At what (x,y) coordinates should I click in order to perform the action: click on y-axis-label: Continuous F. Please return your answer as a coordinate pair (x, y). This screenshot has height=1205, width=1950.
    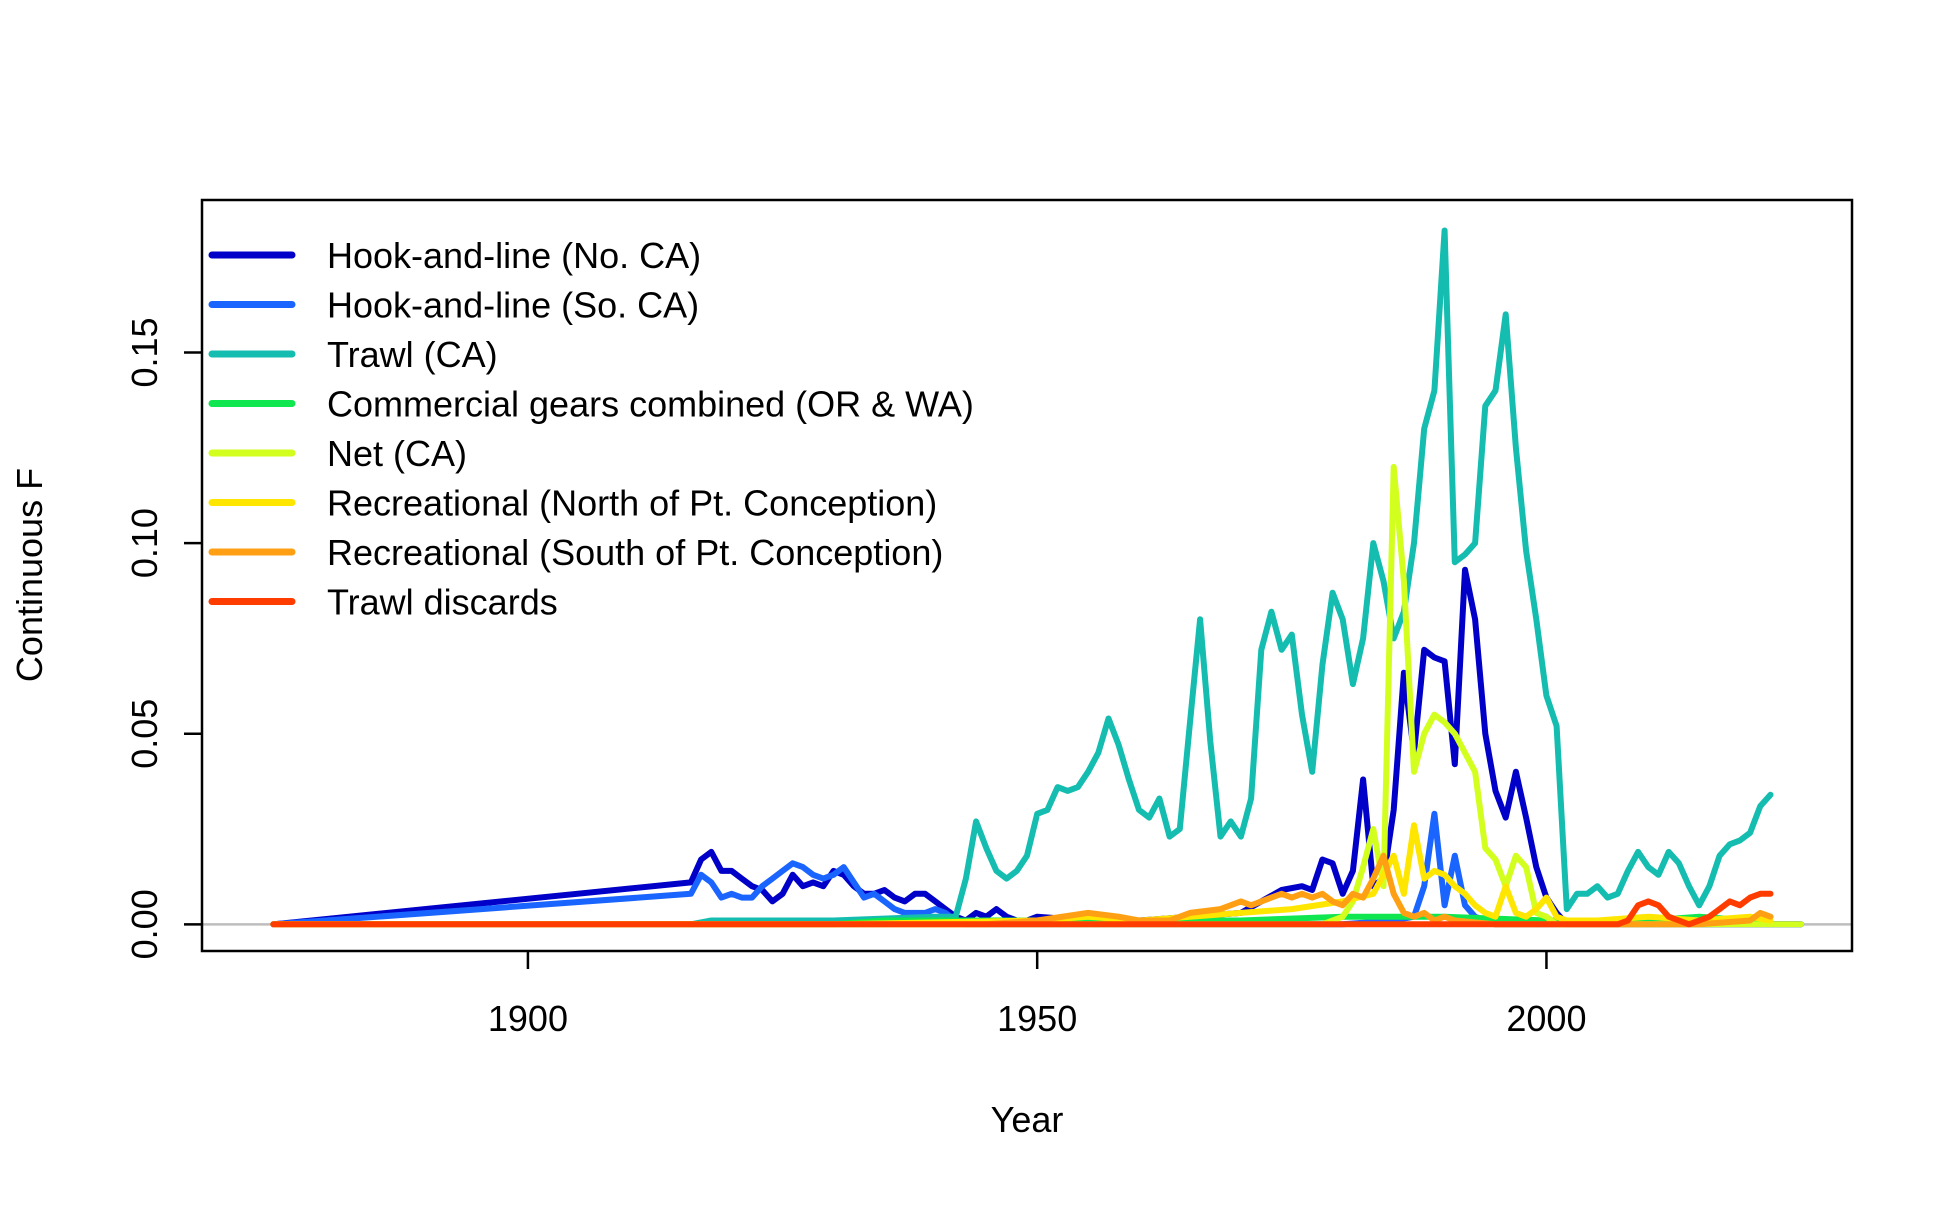
    Looking at the image, I should click on (29, 575).